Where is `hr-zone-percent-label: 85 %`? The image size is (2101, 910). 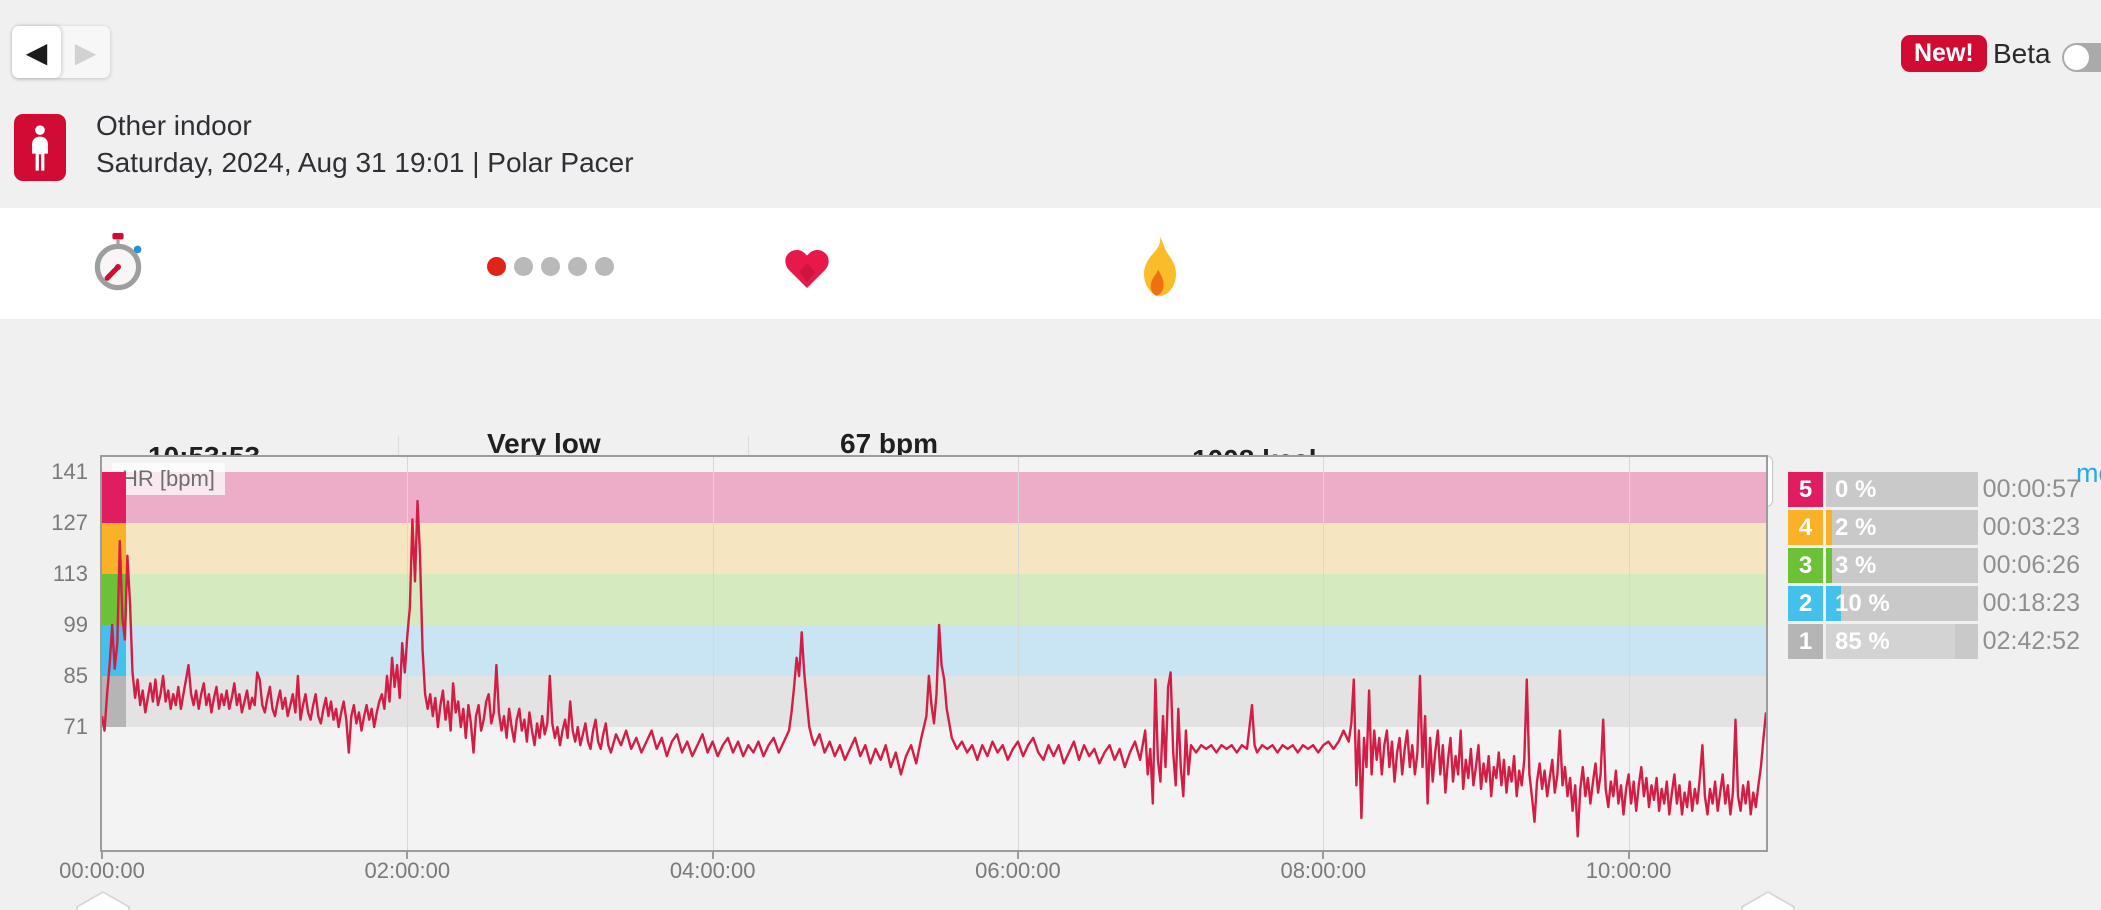 hr-zone-percent-label: 85 % is located at coordinates (1862, 641).